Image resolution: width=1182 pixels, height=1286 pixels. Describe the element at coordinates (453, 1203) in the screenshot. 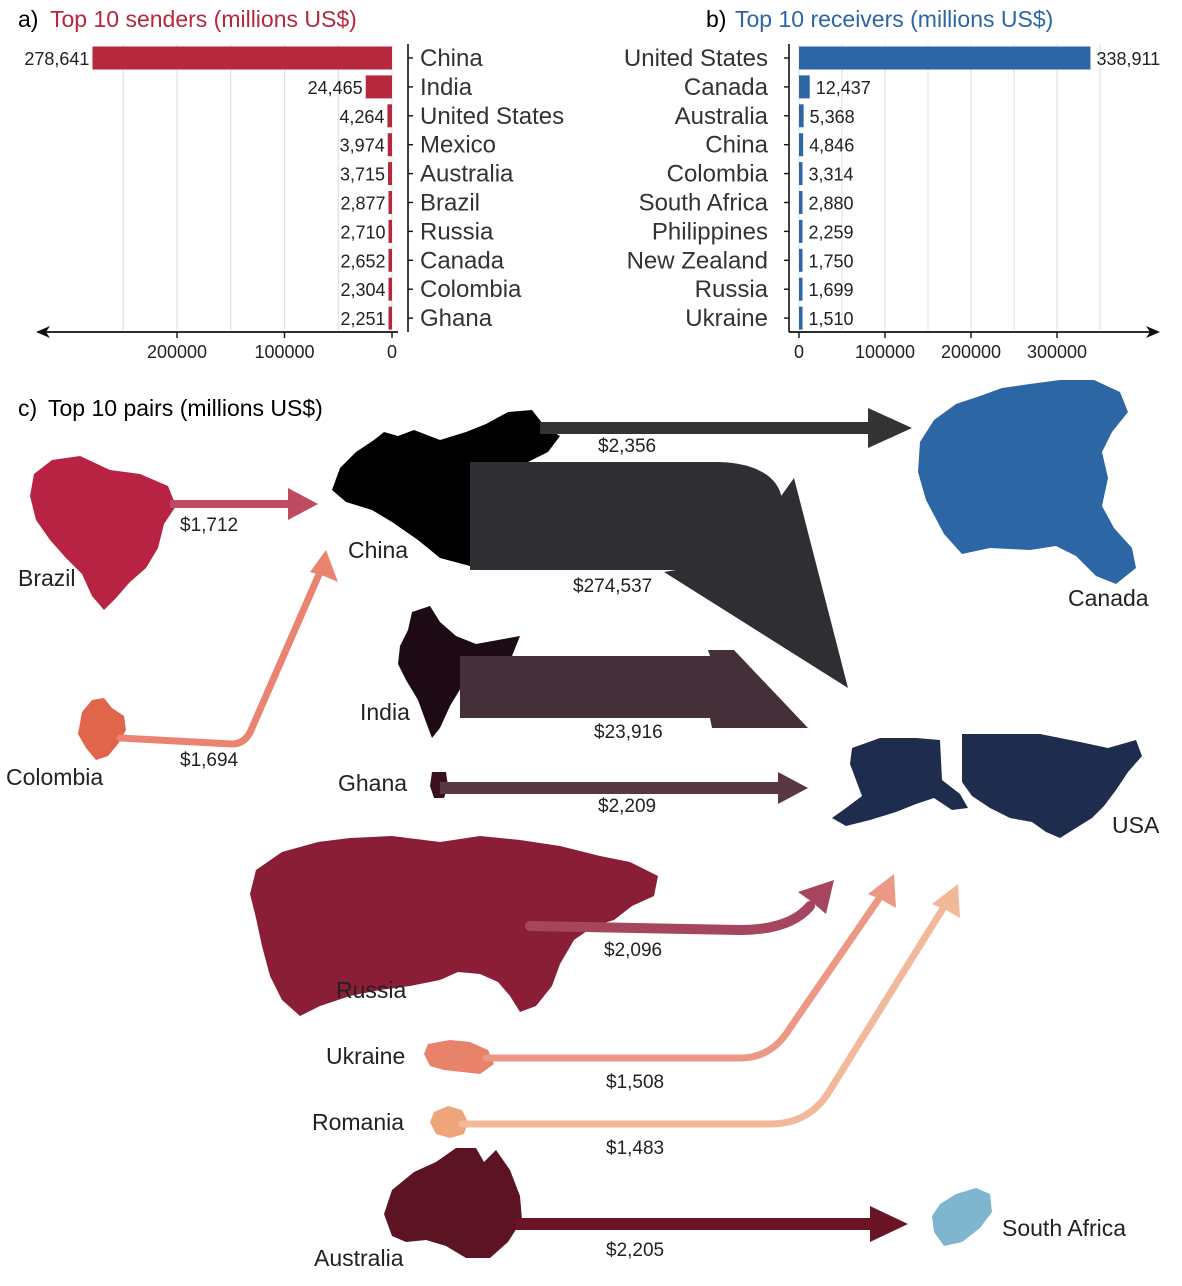

I see `australia-shape` at that location.